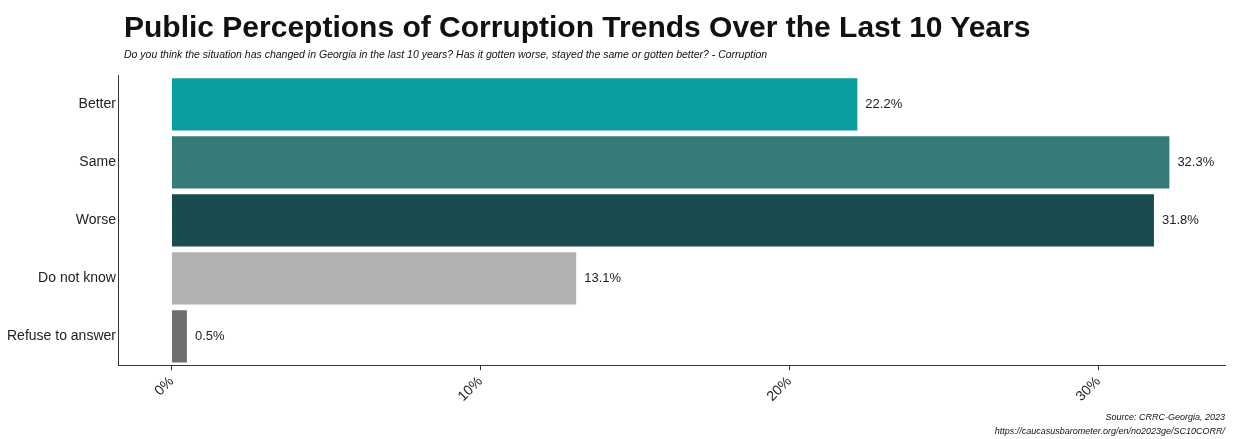 The image size is (1235, 439). I want to click on data-label: 0.5%, so click(209, 335).